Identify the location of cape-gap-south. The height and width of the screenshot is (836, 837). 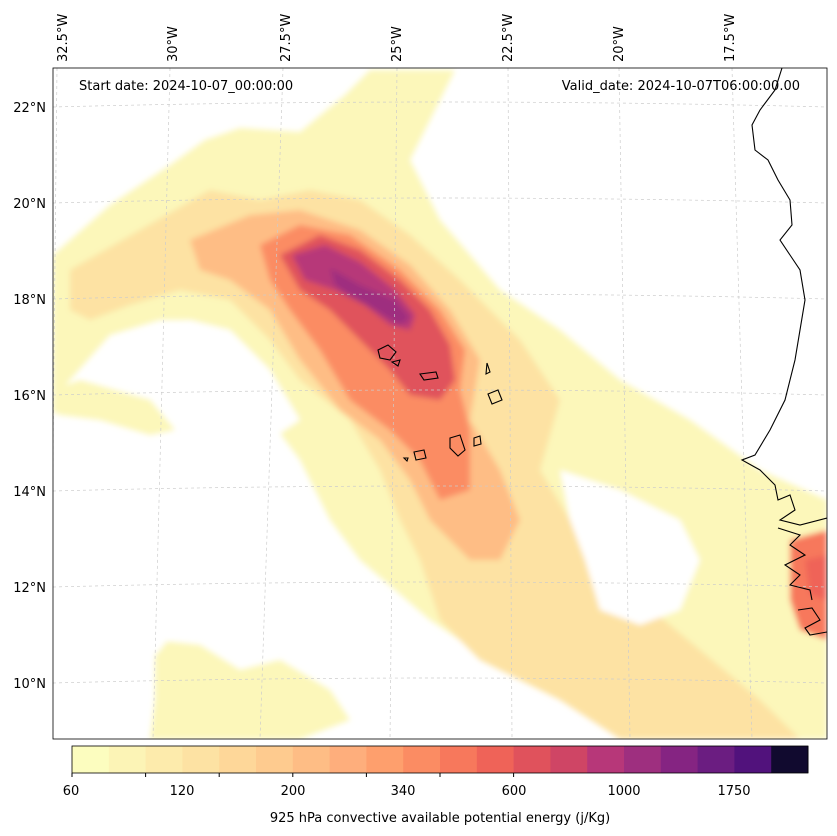
(121, 642).